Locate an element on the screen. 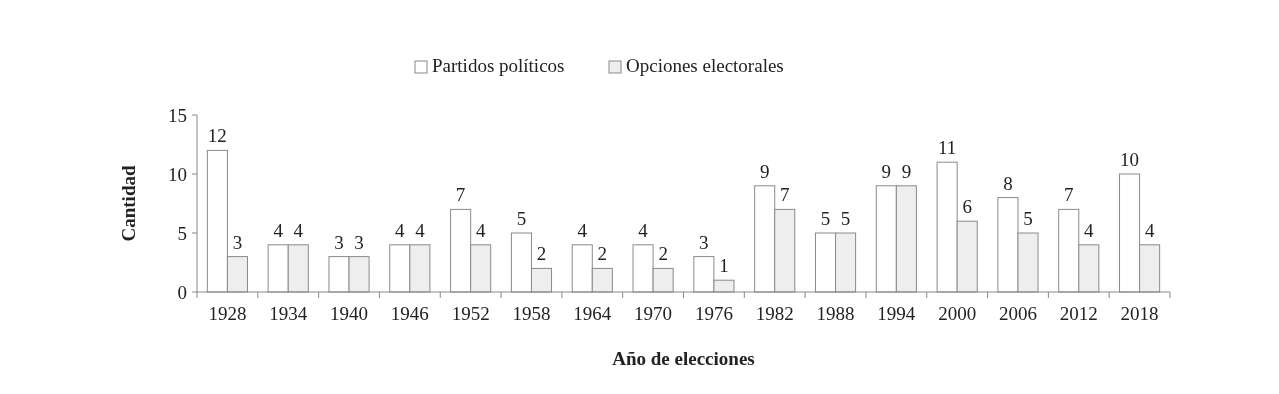 The image size is (1279, 394). x-tick-label: 1970 is located at coordinates (653, 313).